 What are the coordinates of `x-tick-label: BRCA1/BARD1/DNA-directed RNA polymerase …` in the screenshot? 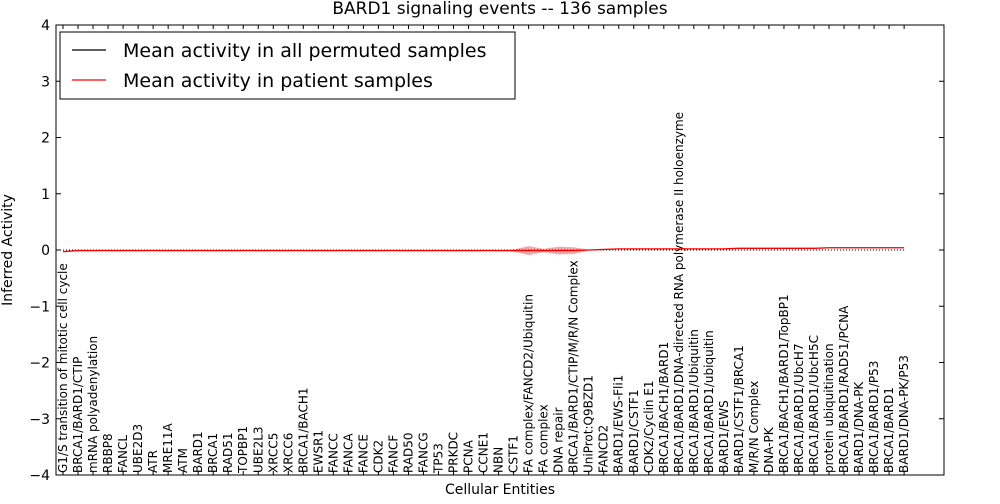 It's located at (679, 292).